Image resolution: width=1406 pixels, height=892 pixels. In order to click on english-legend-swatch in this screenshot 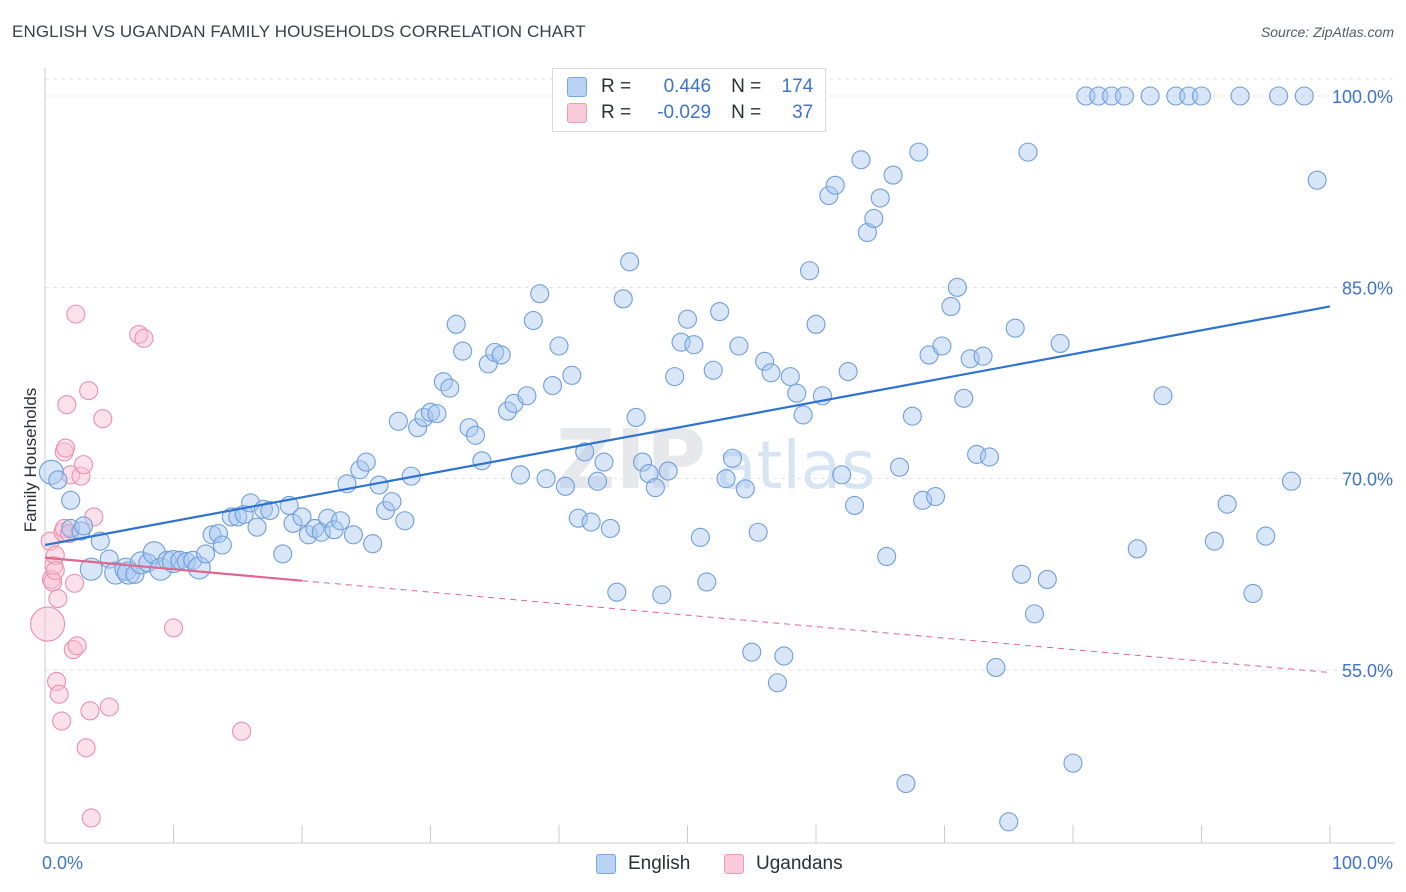, I will do `click(606, 864)`.